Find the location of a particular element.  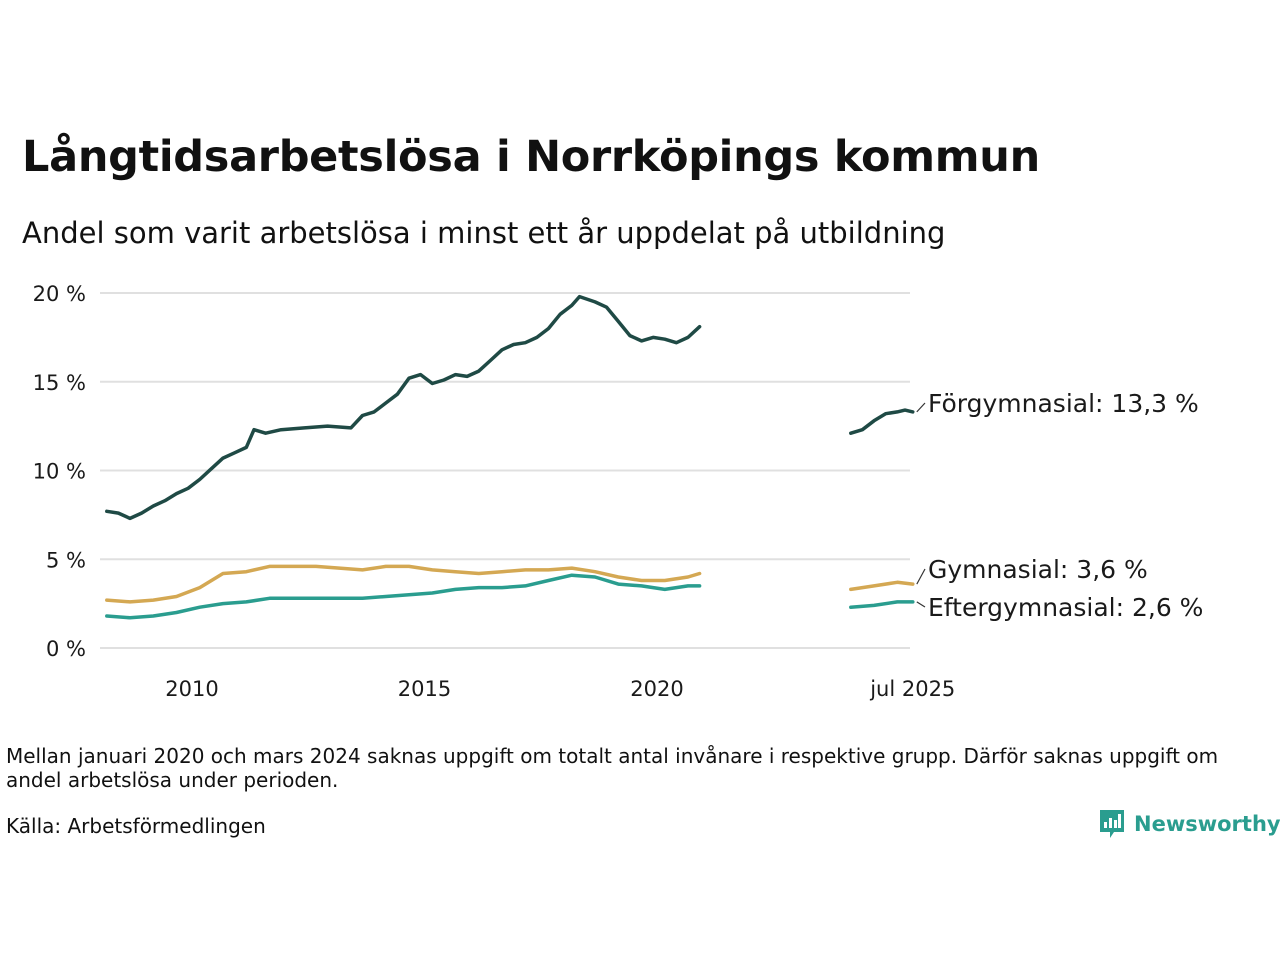

source-credit: Källa: Arbetsförmedlingen is located at coordinates (136, 826).